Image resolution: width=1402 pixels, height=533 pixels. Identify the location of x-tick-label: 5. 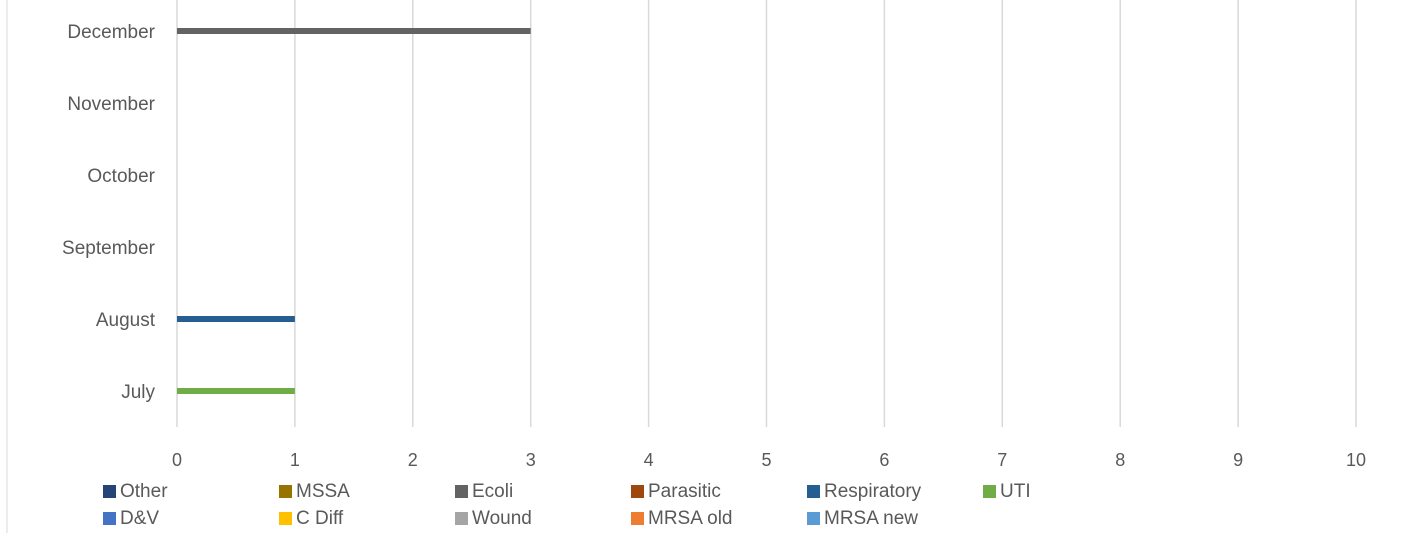
(766, 460).